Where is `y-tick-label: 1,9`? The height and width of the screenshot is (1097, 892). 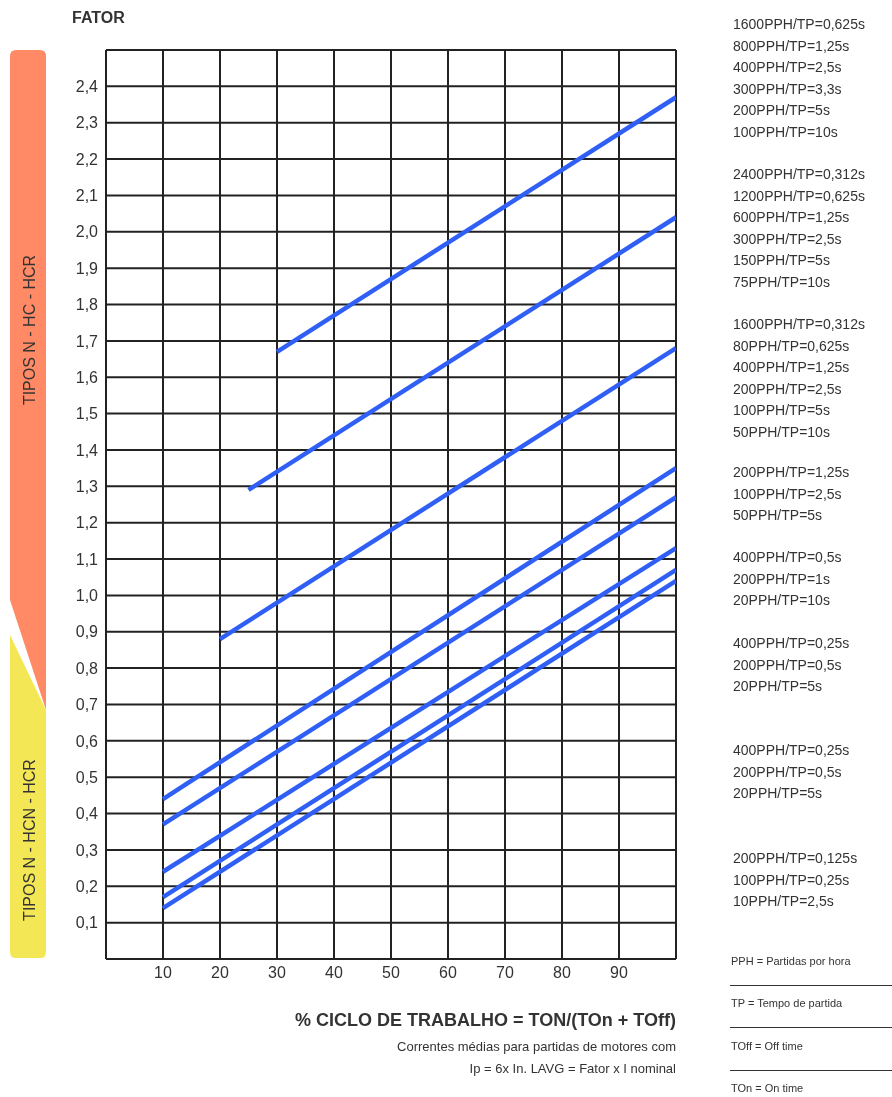
y-tick-label: 1,9 is located at coordinates (87, 268).